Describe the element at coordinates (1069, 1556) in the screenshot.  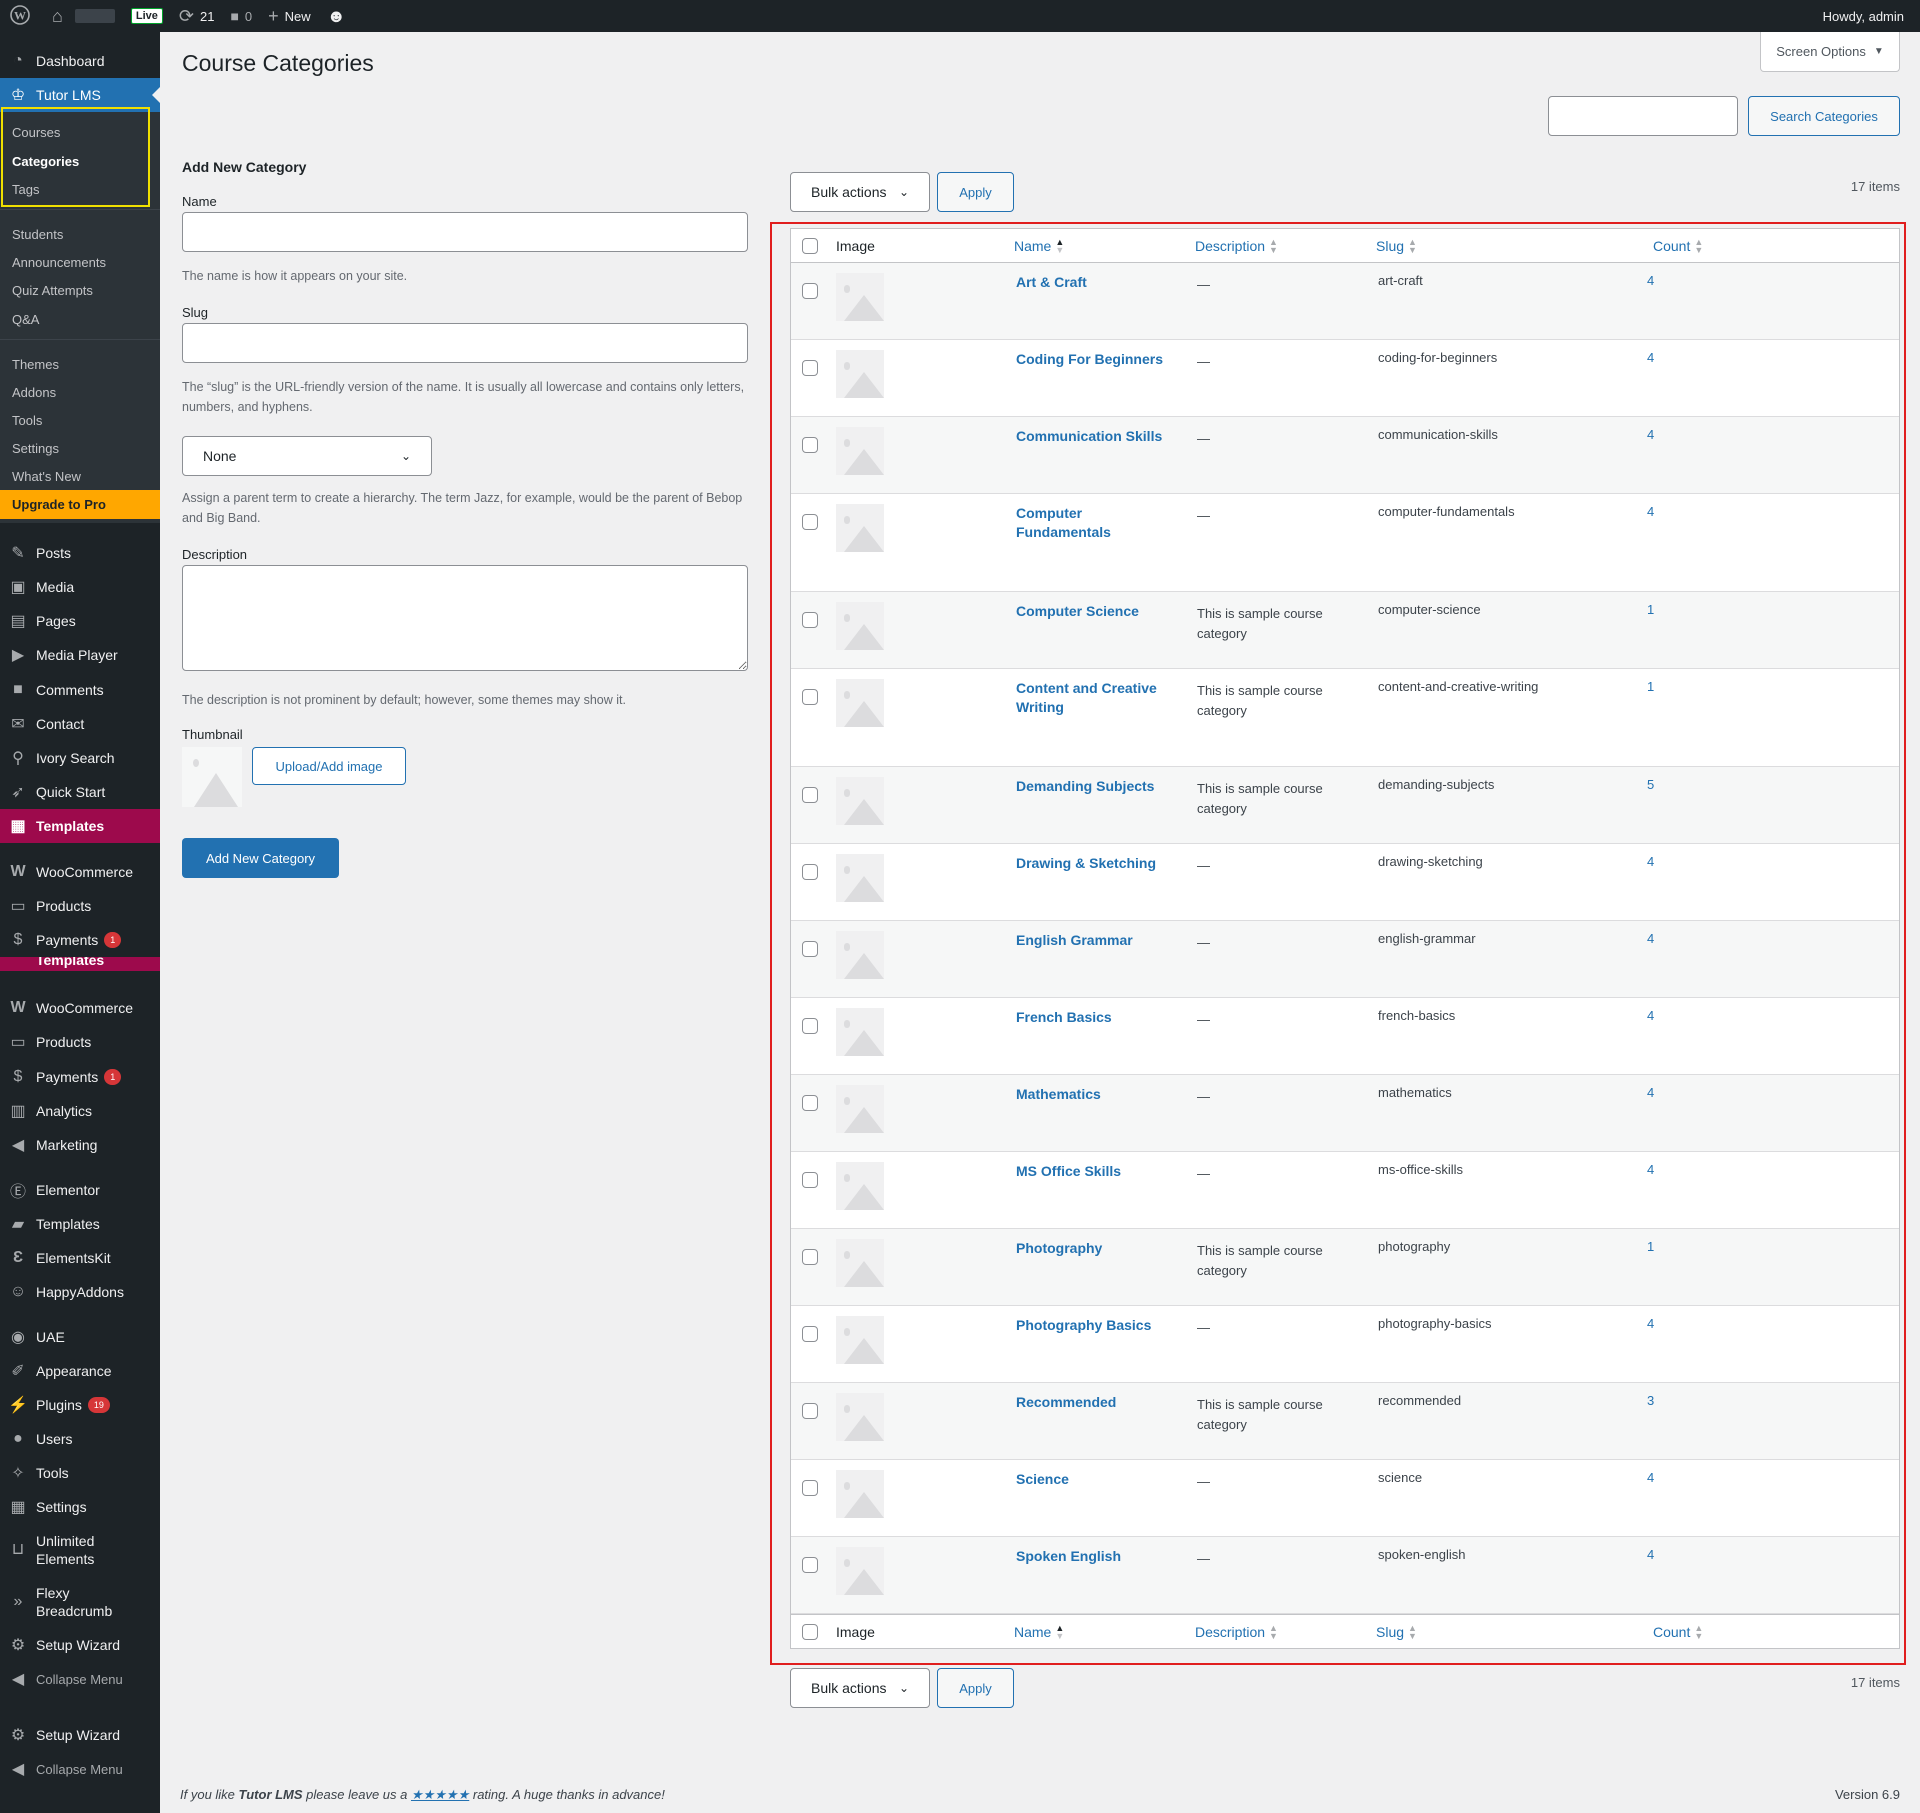
I see `category-name-link: Spoken English` at that location.